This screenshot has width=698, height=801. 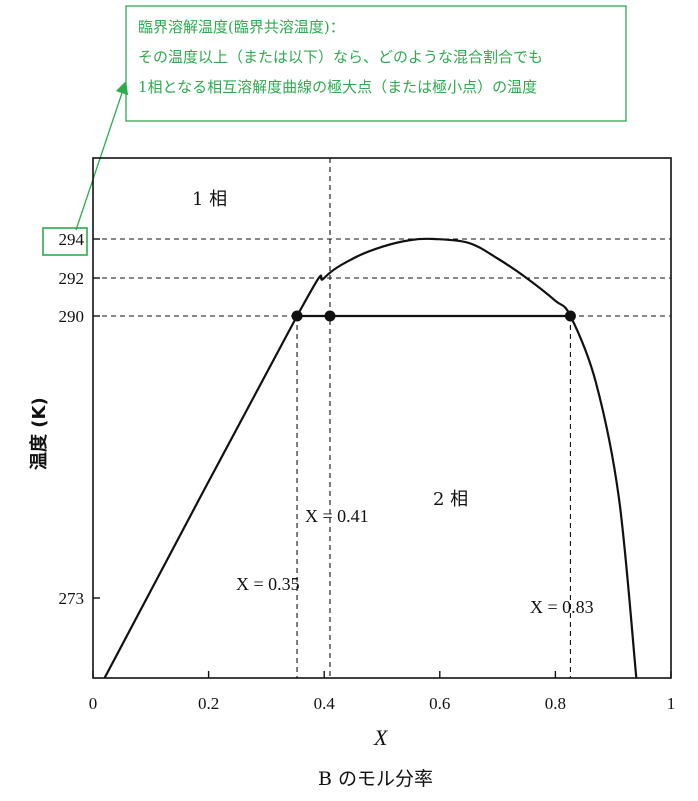 I want to click on region-two-phase-label: 2 相, so click(x=450, y=499).